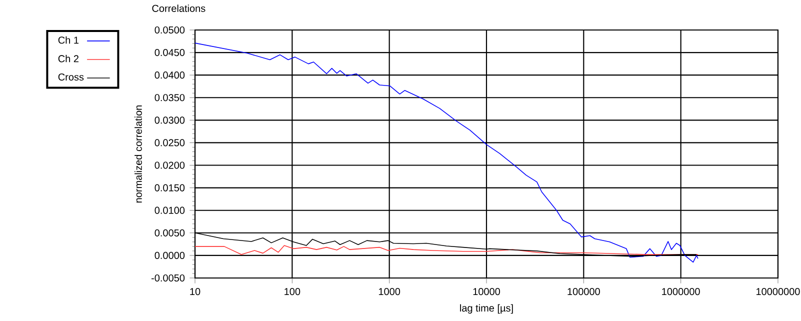  I want to click on x-tick-label: 10, so click(195, 292).